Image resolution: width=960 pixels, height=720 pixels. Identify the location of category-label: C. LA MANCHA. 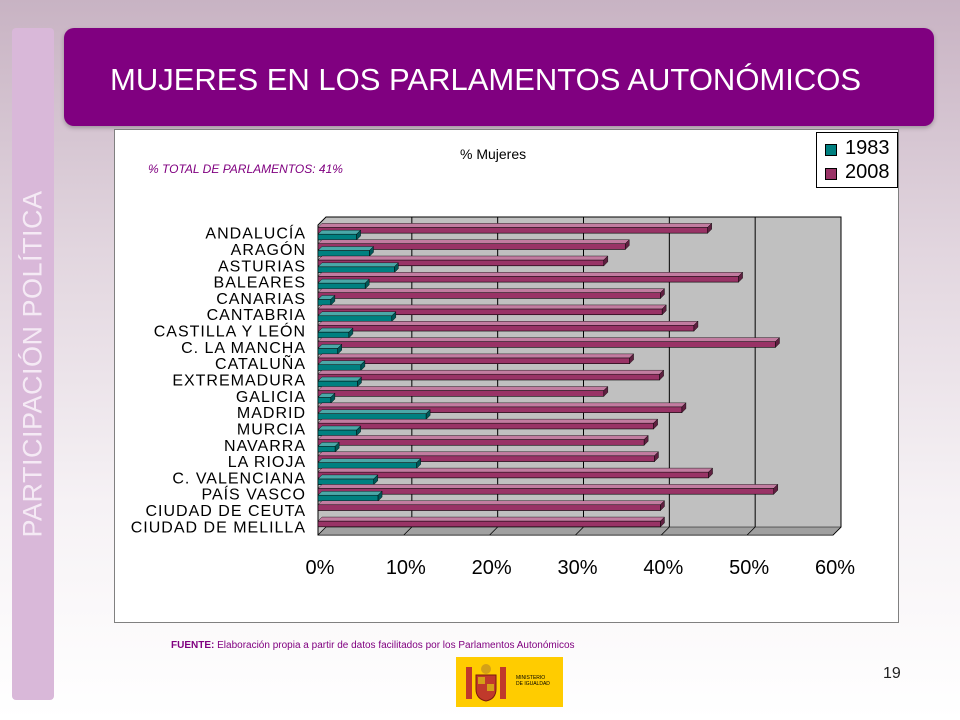
(243, 348).